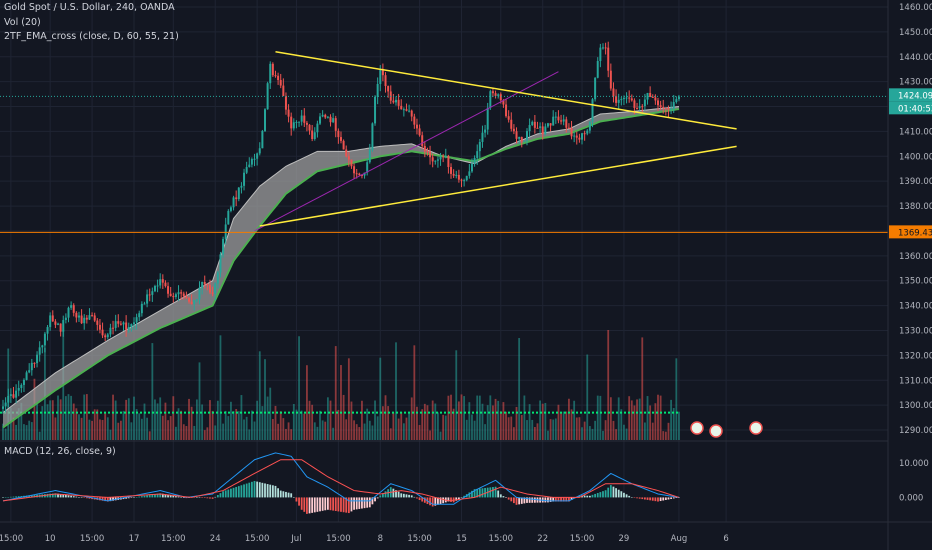 The width and height of the screenshot is (932, 550). Describe the element at coordinates (22, 22) in the screenshot. I see `volume-legend: Vol (20)` at that location.